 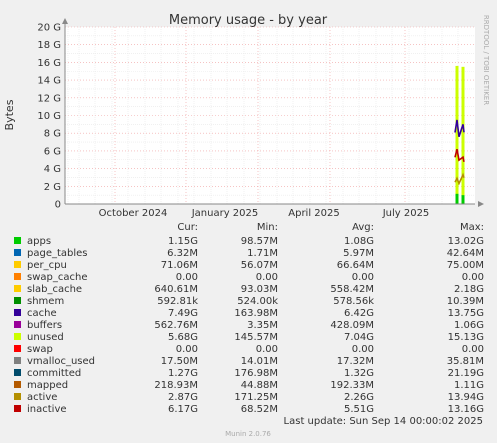 I want to click on legend-value-cur: 2.87G, so click(x=183, y=397).